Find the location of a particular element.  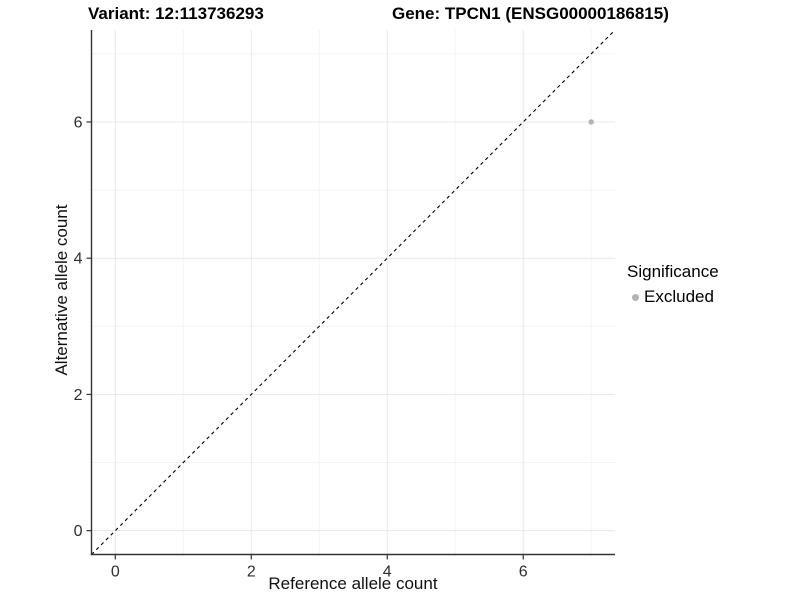

y-tick-label: 6 is located at coordinates (78, 122).